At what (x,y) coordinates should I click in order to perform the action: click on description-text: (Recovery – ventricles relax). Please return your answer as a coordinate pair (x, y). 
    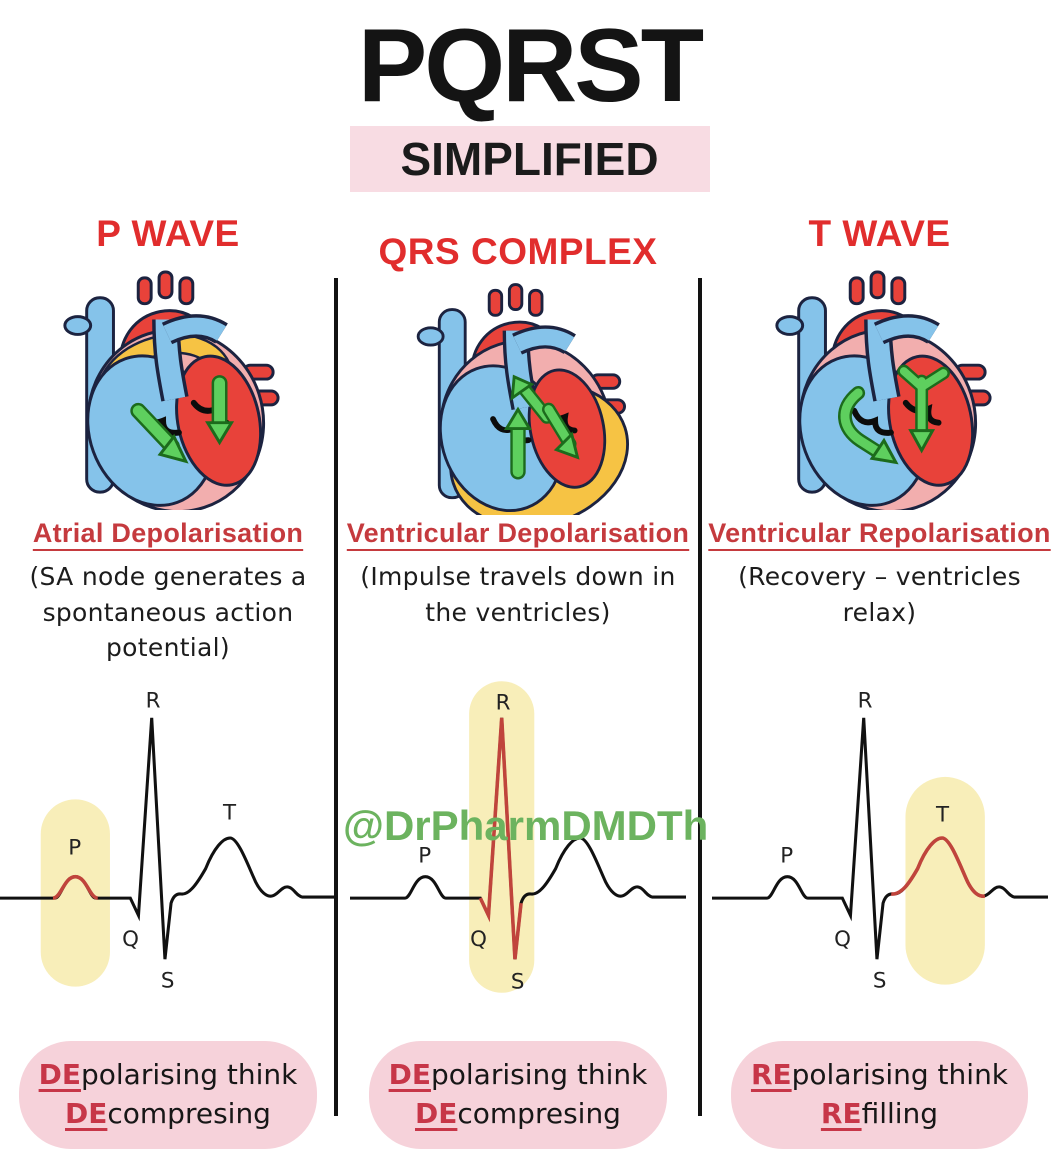
    Looking at the image, I should click on (879, 618).